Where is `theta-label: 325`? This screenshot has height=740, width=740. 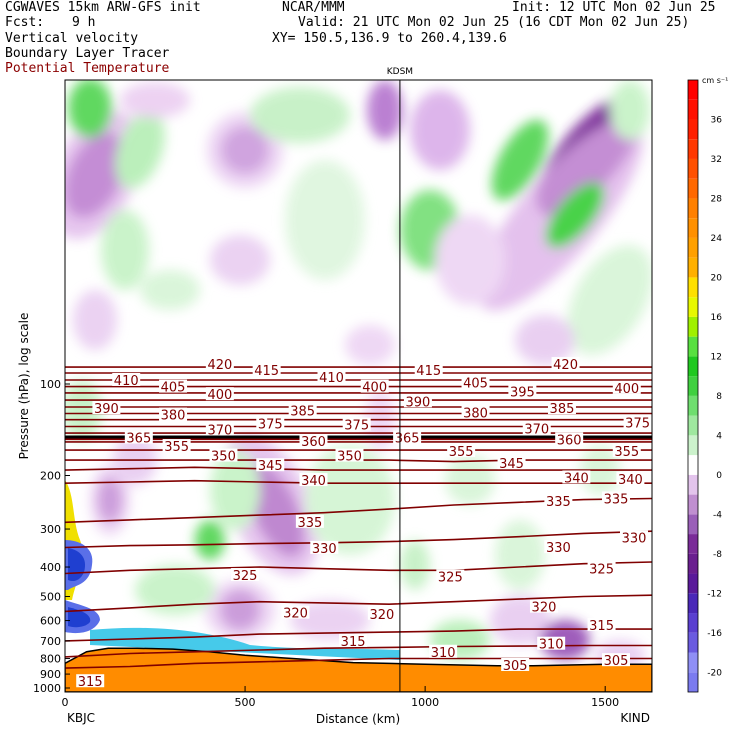 theta-label: 325 is located at coordinates (245, 576).